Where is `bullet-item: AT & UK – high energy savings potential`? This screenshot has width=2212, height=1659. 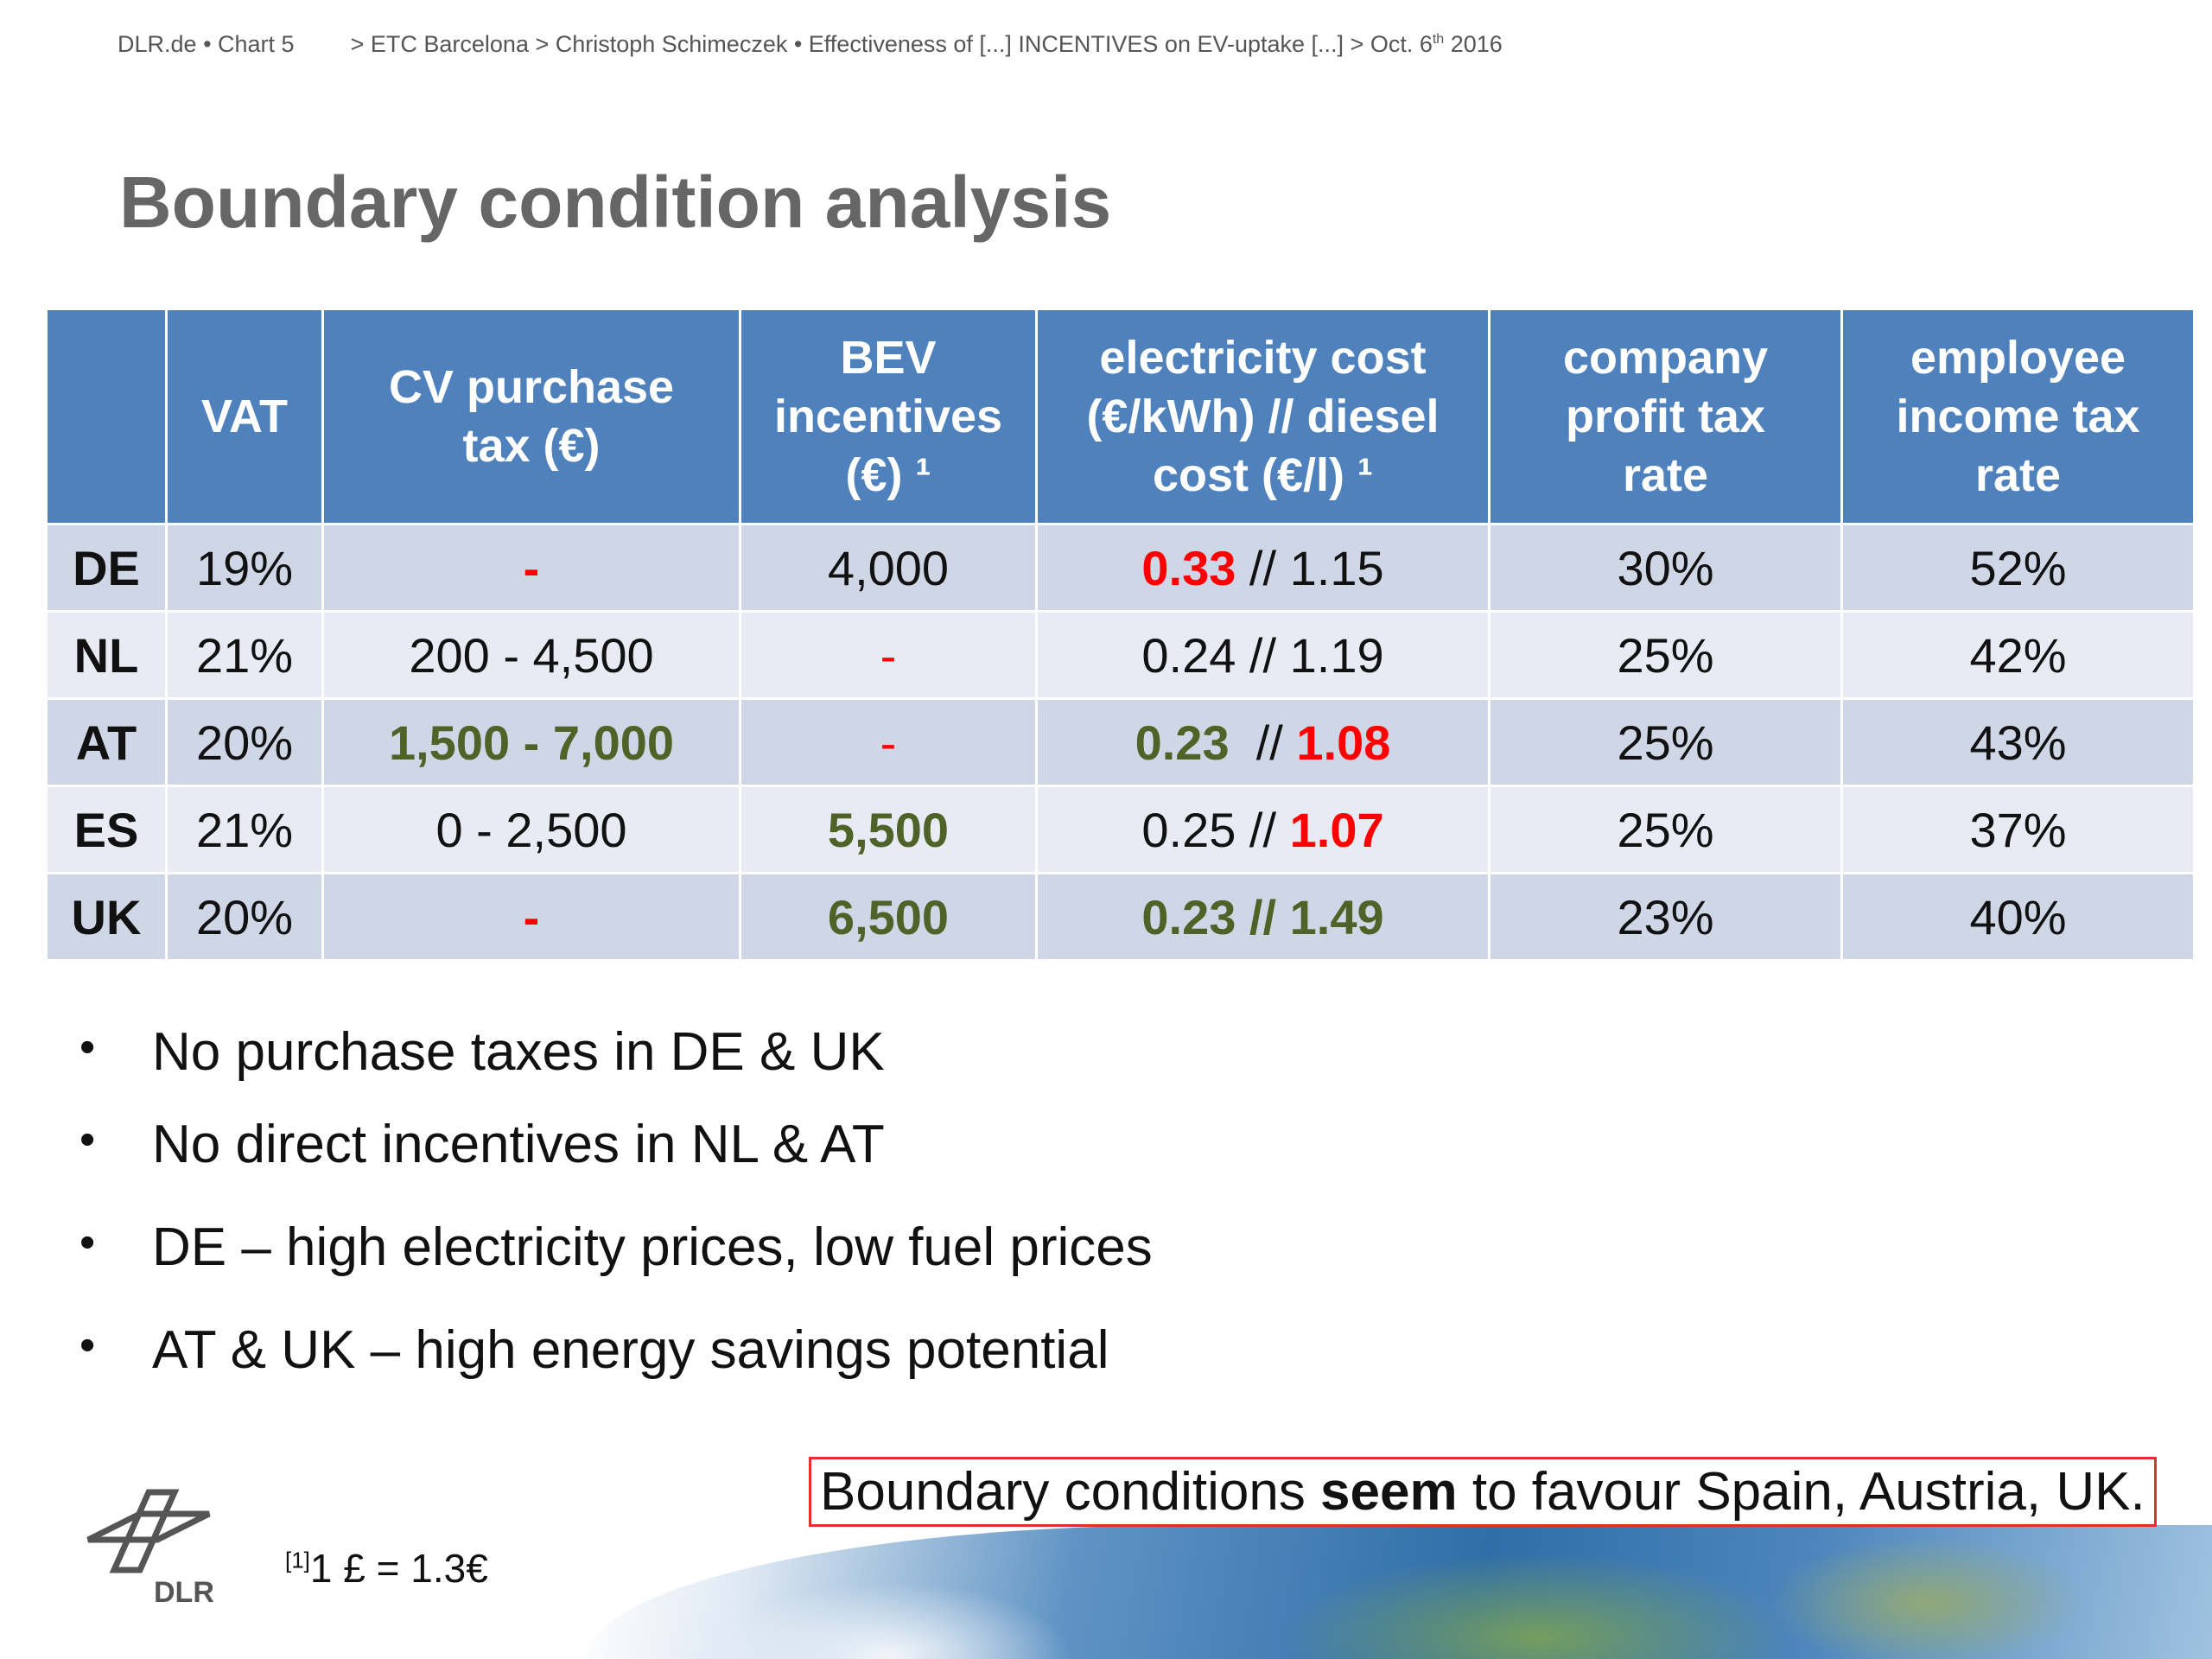
bullet-item: AT & UK – high energy savings potential is located at coordinates (611, 1350).